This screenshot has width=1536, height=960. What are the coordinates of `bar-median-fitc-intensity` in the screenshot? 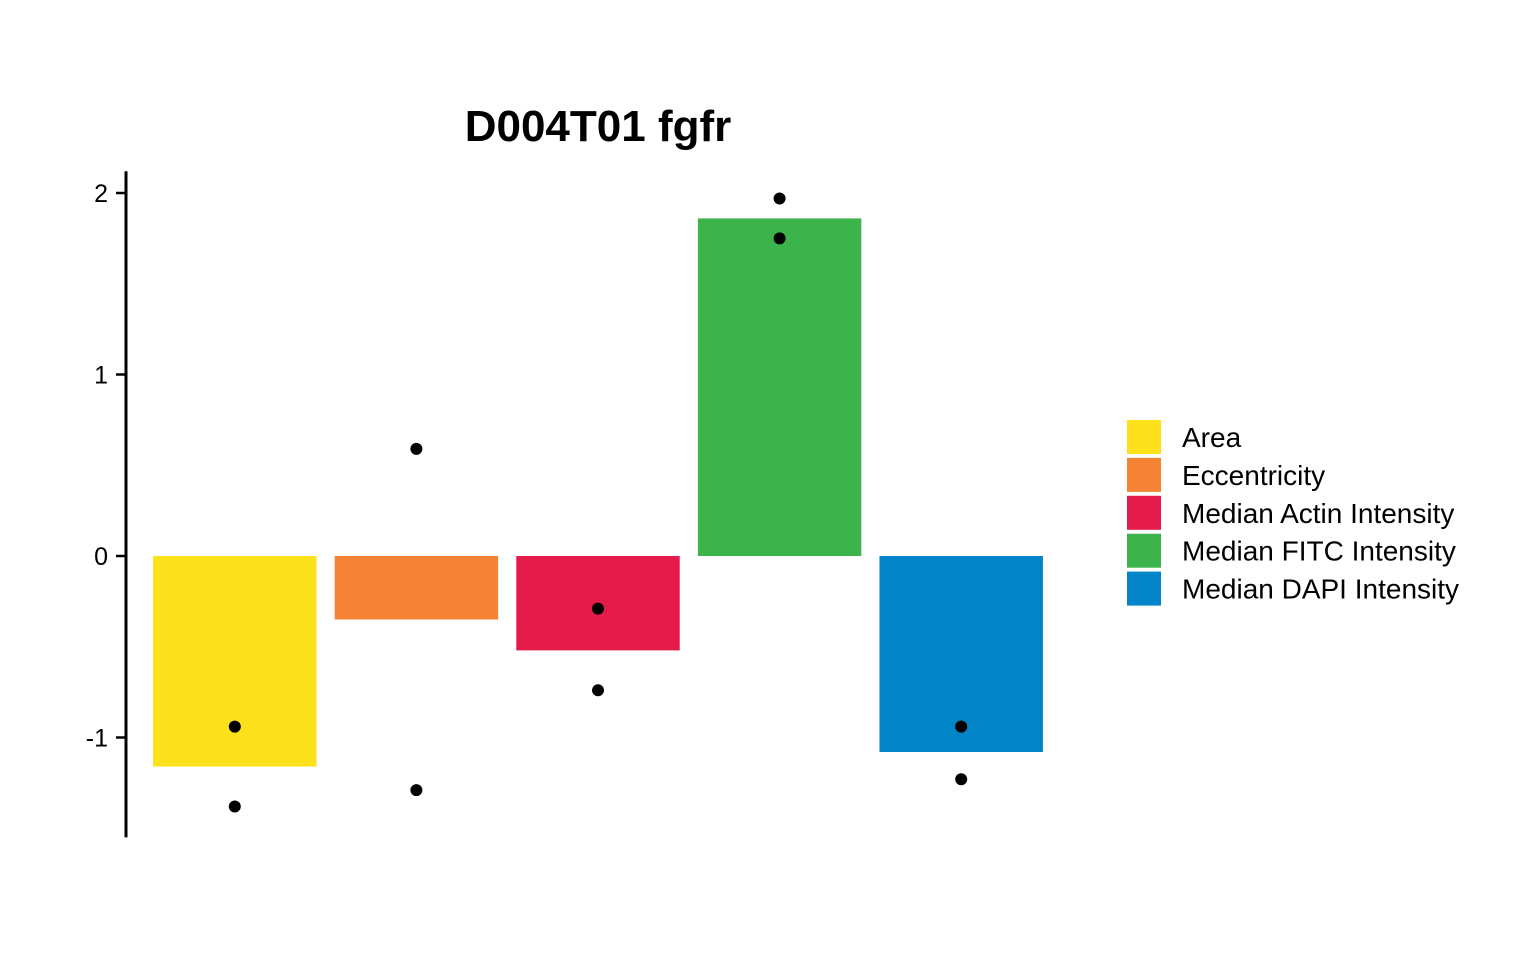 It's located at (779, 387).